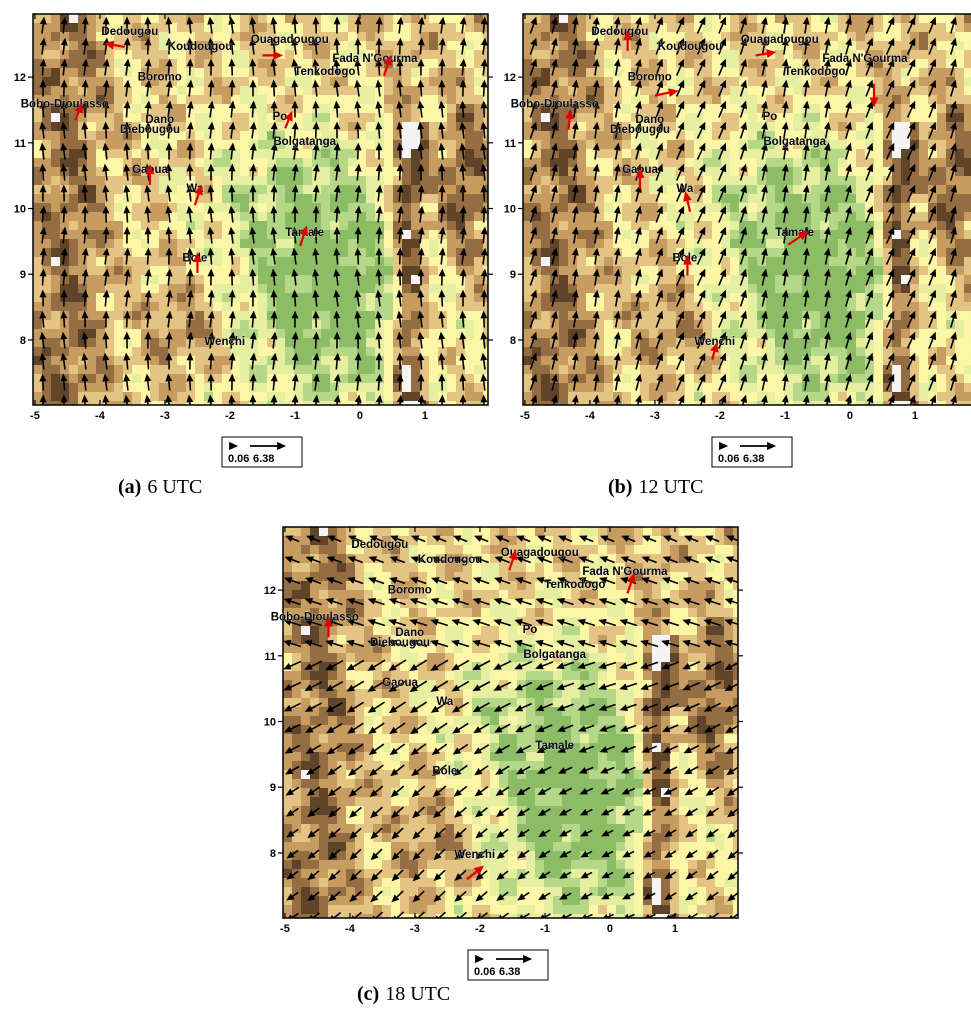 This screenshot has width=971, height=1015. I want to click on y-tick-label: 8, so click(23, 341).